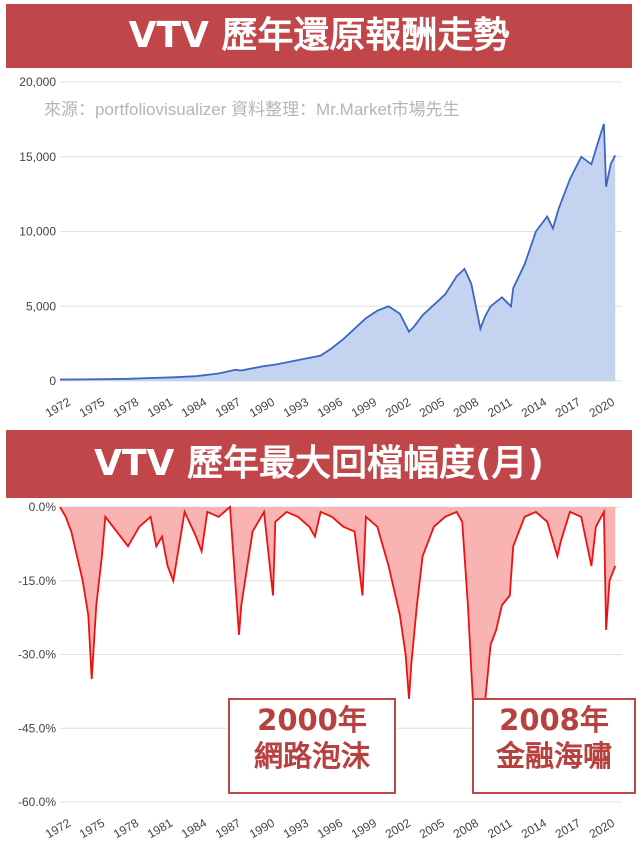 This screenshot has width=644, height=846. I want to click on y-tick-label: 0, so click(52, 381).